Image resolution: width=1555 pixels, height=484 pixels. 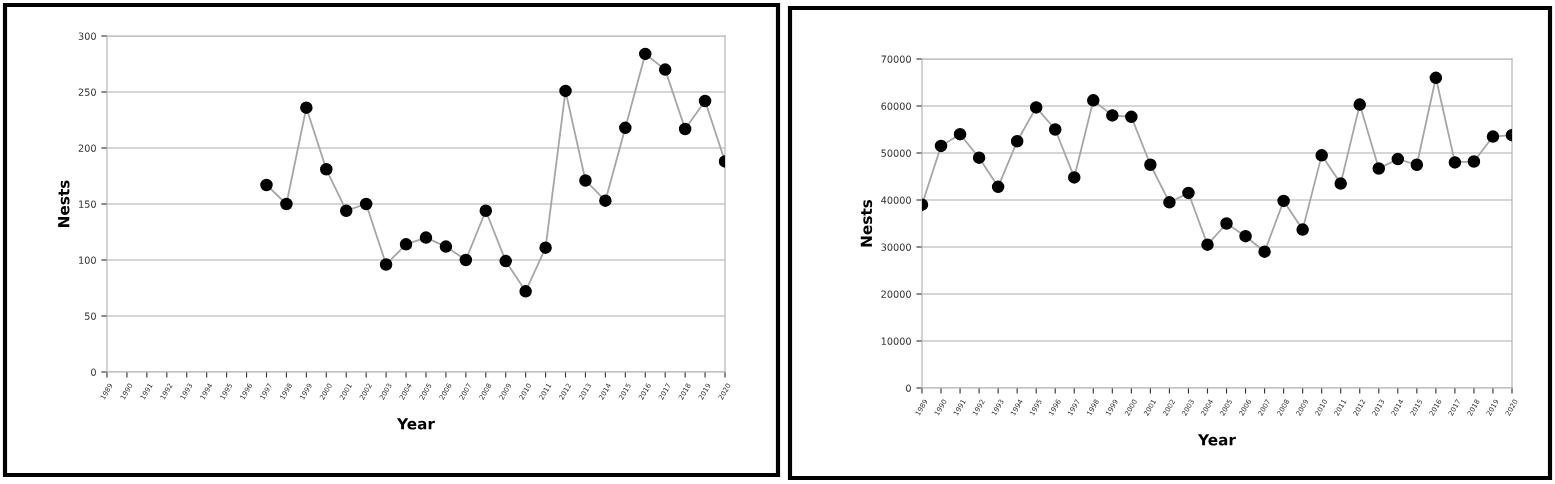 What do you see at coordinates (87, 36) in the screenshot?
I see `y-tick-label: 300` at bounding box center [87, 36].